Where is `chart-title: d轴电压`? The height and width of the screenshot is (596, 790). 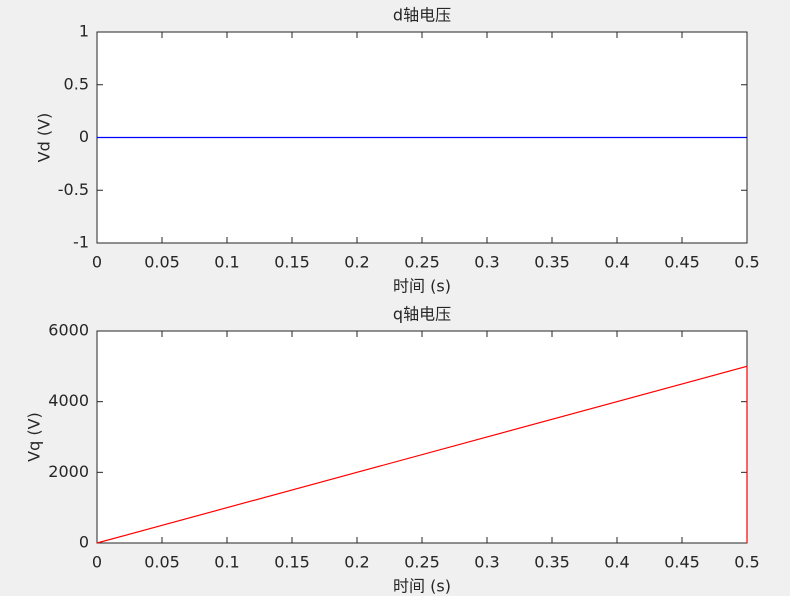 chart-title: d轴电压 is located at coordinates (422, 15).